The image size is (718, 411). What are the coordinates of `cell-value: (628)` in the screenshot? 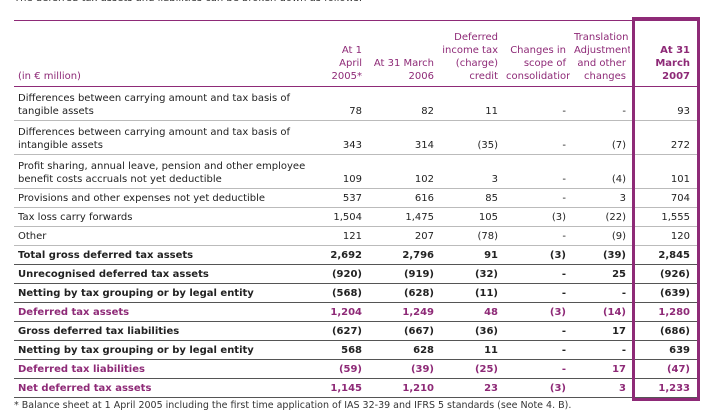 It's located at (402, 293).